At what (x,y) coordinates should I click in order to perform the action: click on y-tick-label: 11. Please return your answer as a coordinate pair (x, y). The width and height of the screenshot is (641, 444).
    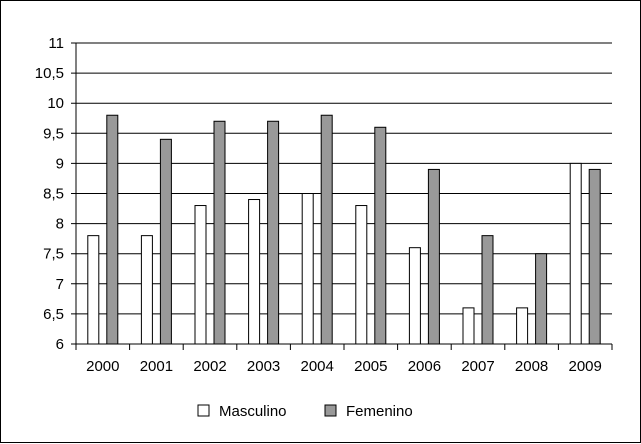
    Looking at the image, I should click on (56, 43).